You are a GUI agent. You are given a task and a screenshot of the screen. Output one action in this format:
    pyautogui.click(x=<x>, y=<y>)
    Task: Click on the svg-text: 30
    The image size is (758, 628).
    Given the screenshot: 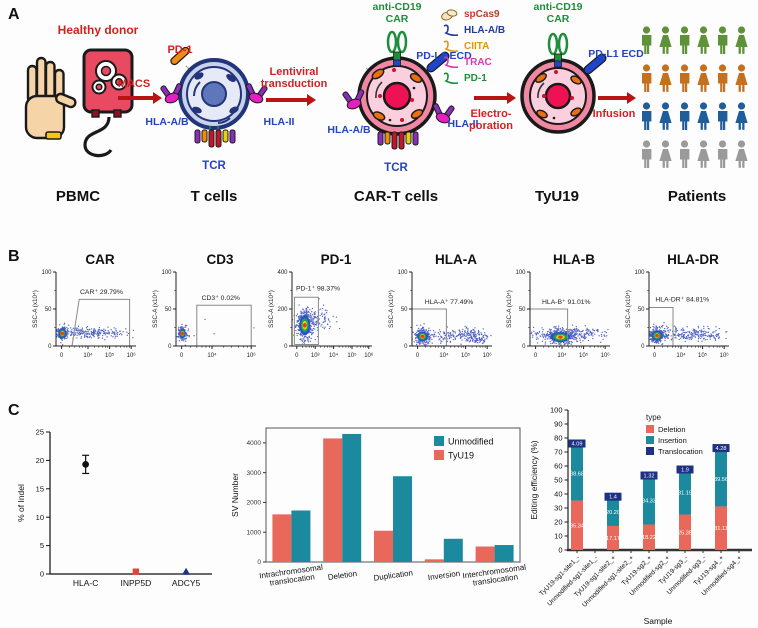 What is the action you would take?
    pyautogui.click(x=558, y=508)
    